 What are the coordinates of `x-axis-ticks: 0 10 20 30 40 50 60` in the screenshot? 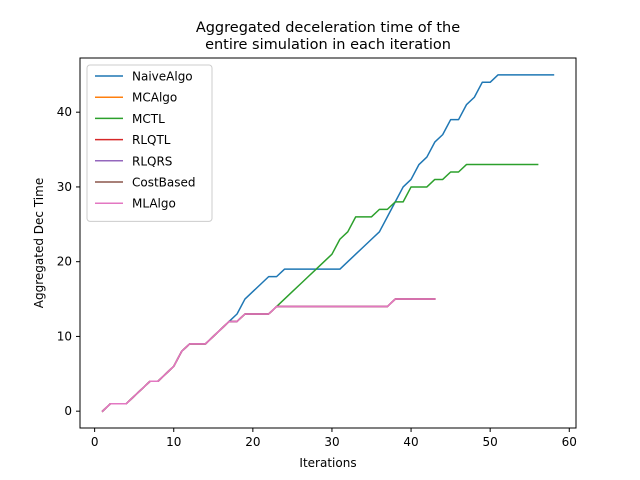 It's located at (334, 438).